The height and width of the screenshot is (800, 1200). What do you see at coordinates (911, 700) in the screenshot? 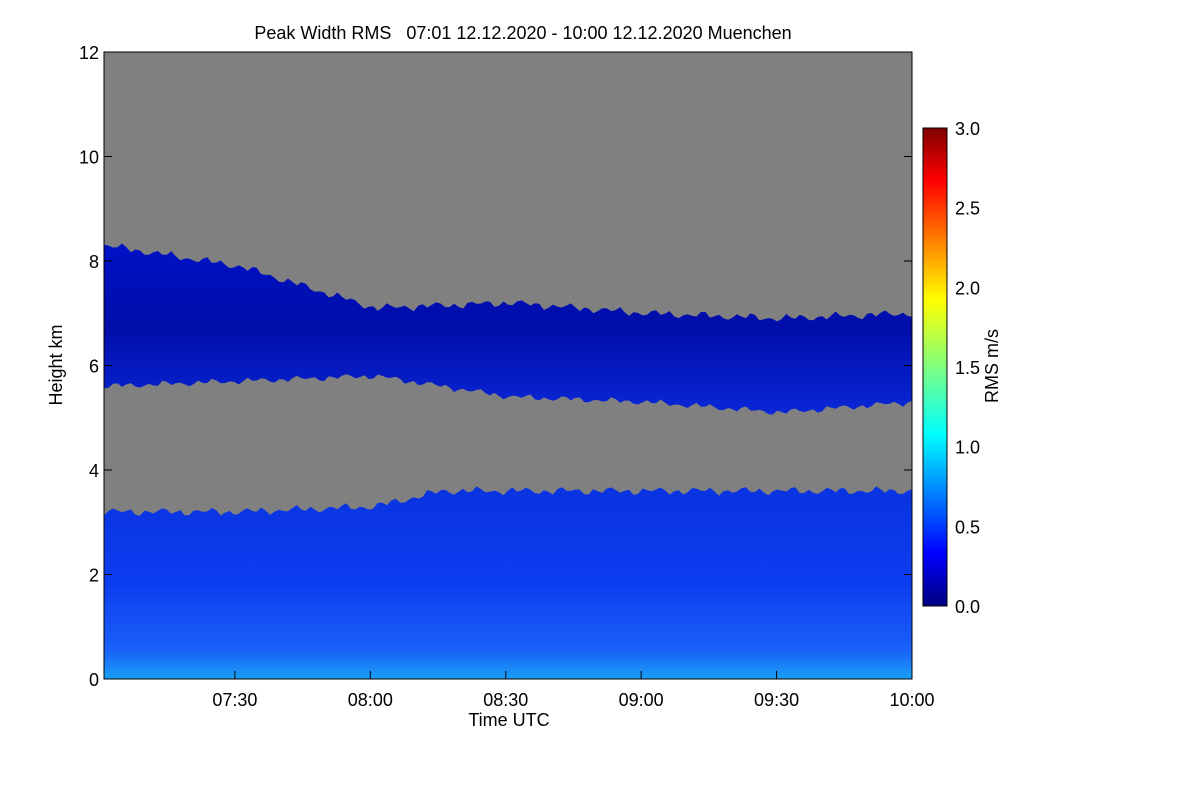
I see `x-tick-label: 10:00` at bounding box center [911, 700].